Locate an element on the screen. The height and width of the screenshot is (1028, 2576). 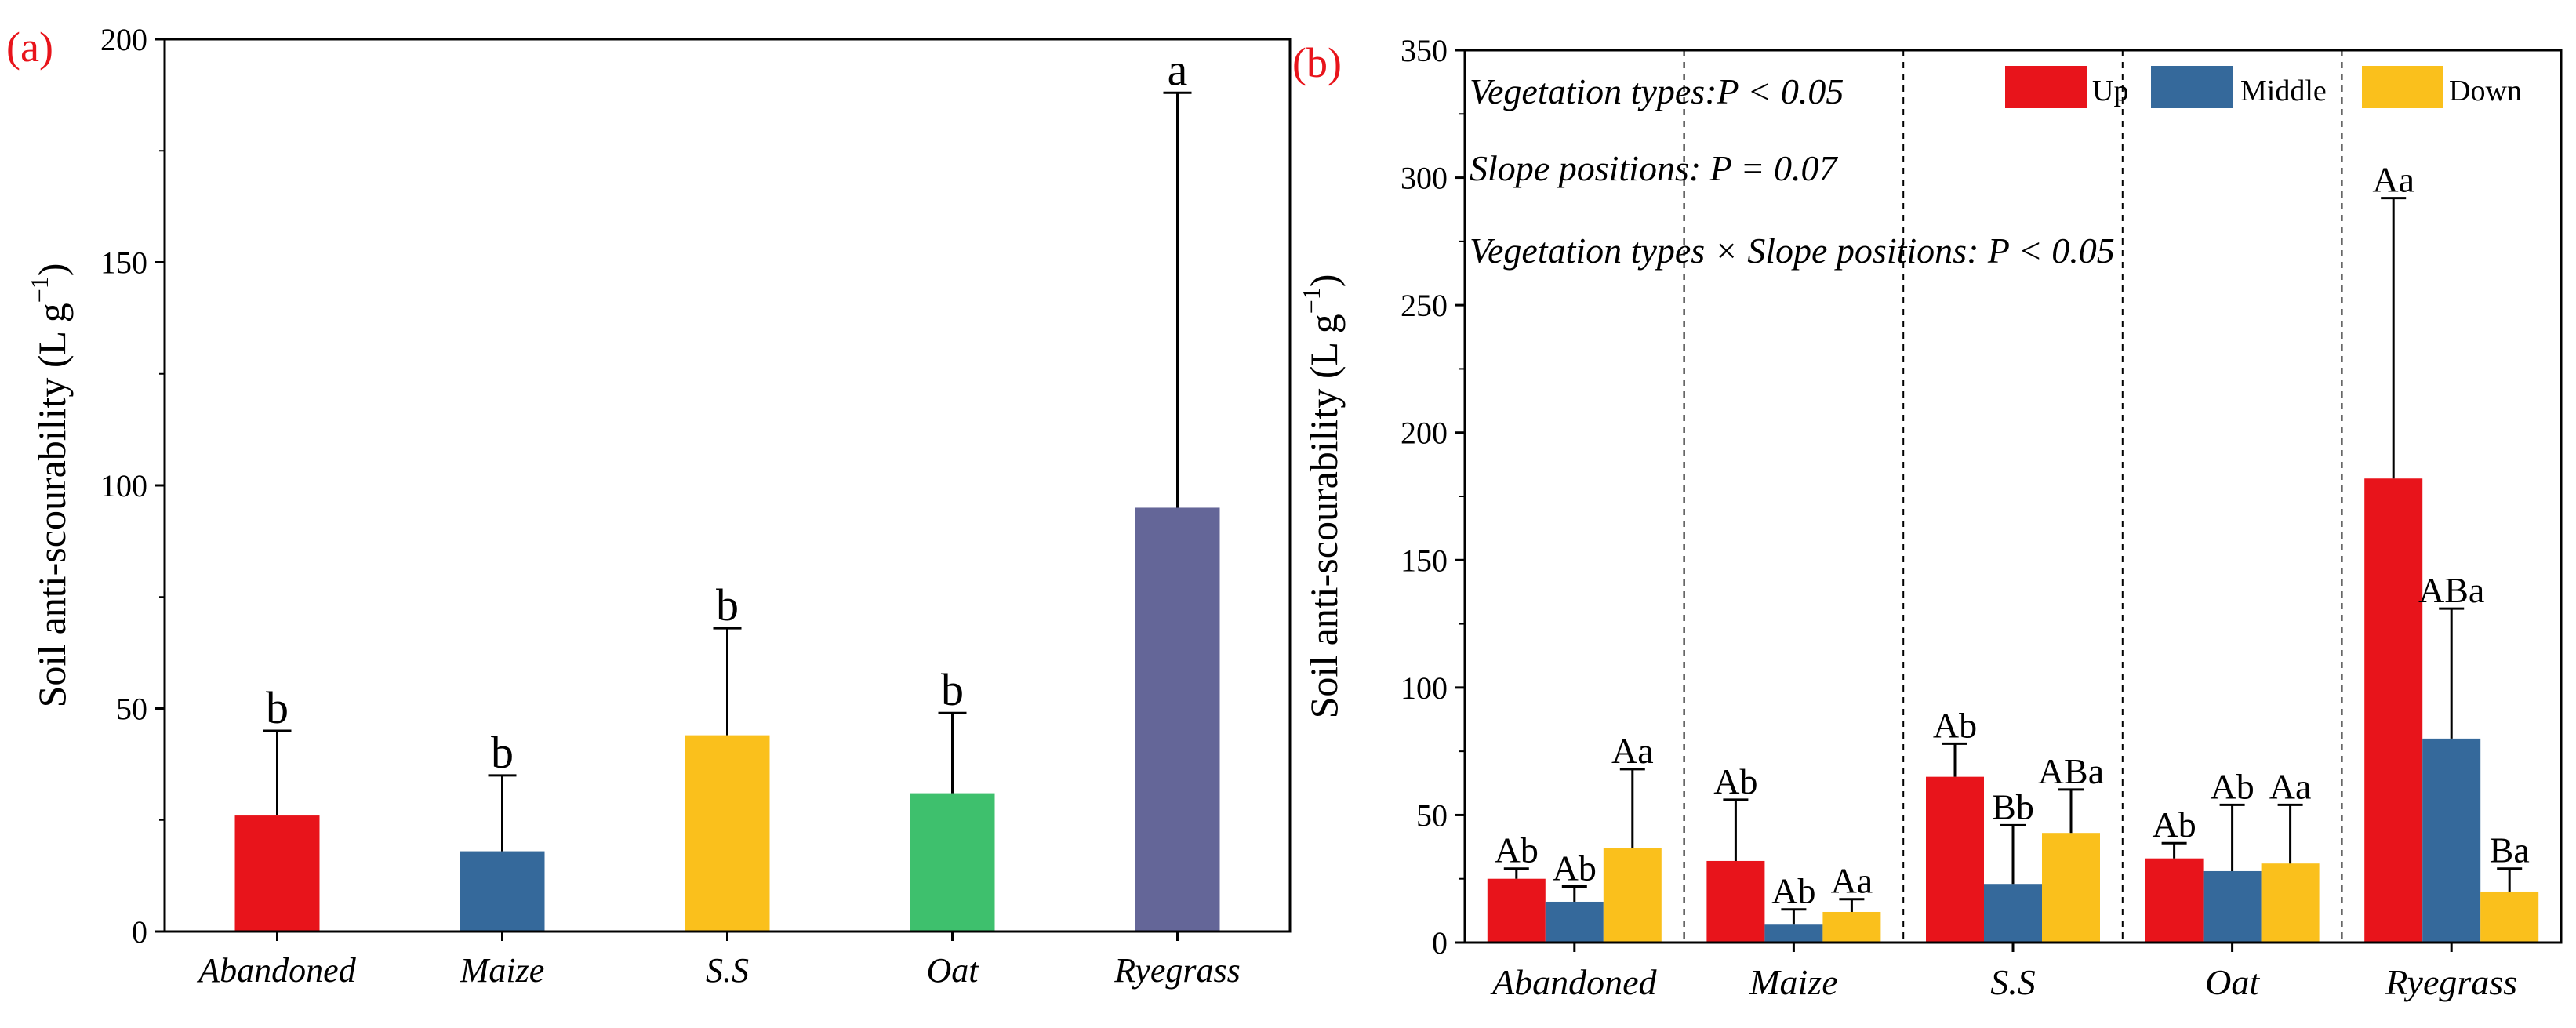
legend-swatch-up is located at coordinates (2046, 87).